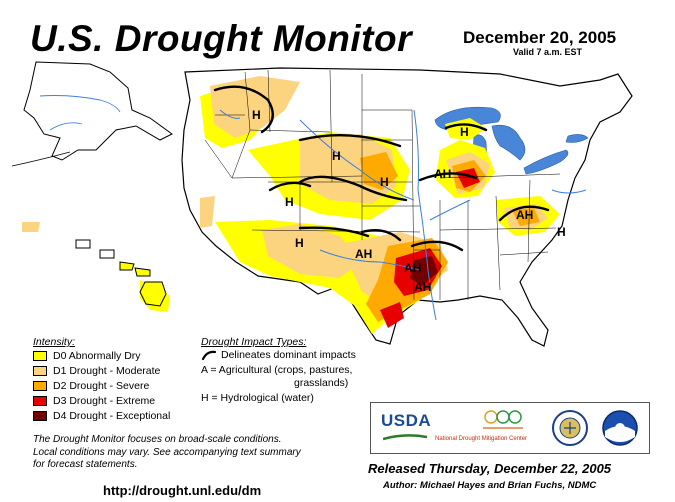  Describe the element at coordinates (101, 385) in the screenshot. I see `legend-label: D2 Drought - Severe` at that location.